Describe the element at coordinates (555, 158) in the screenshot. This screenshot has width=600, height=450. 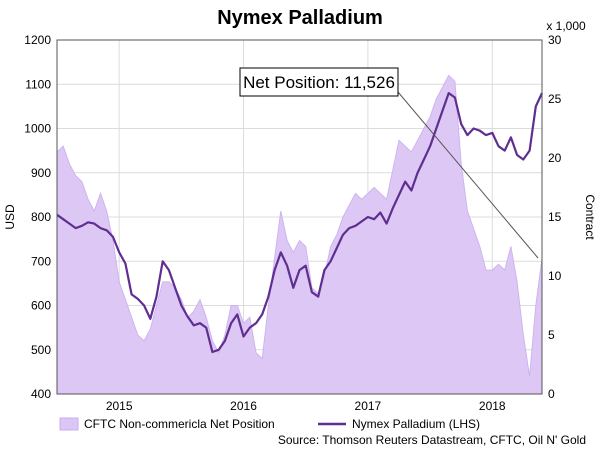
I see `y-right-tick-label: 20` at that location.